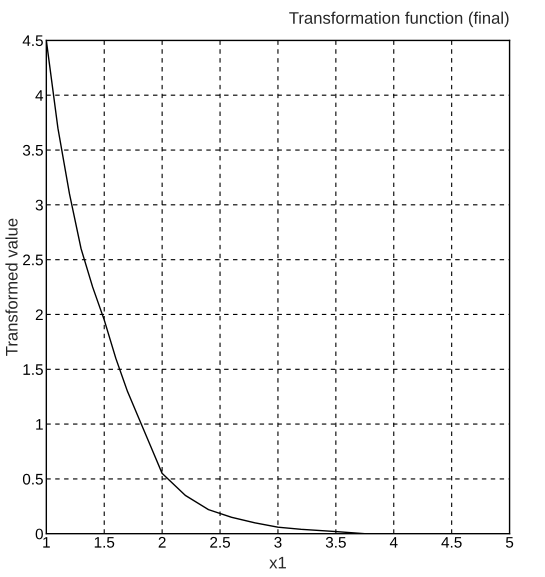 The width and height of the screenshot is (545, 577). I want to click on x-tick-label: 3.5, so click(336, 542).